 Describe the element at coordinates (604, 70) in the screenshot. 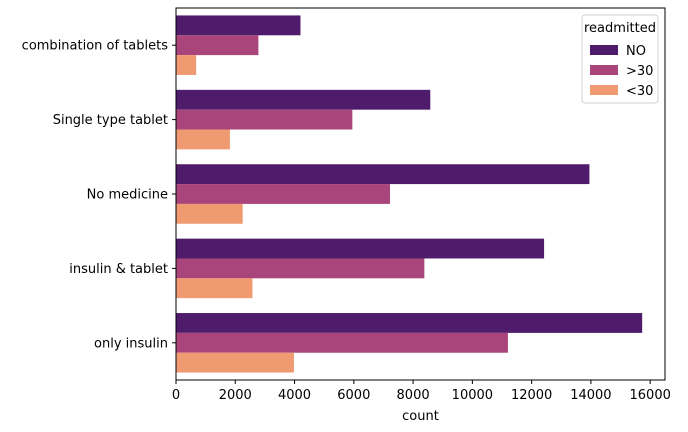

I see `legend-swatch-gt30` at that location.